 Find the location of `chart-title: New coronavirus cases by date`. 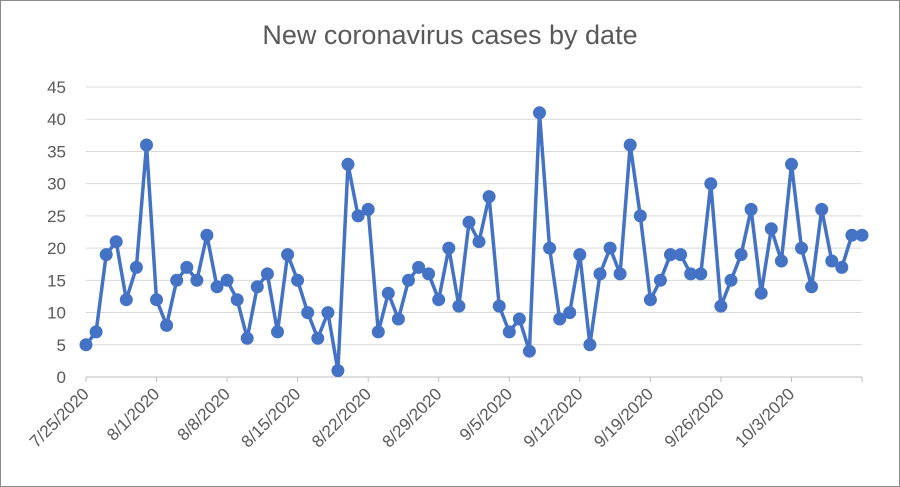

chart-title: New coronavirus cases by date is located at coordinates (450, 35).